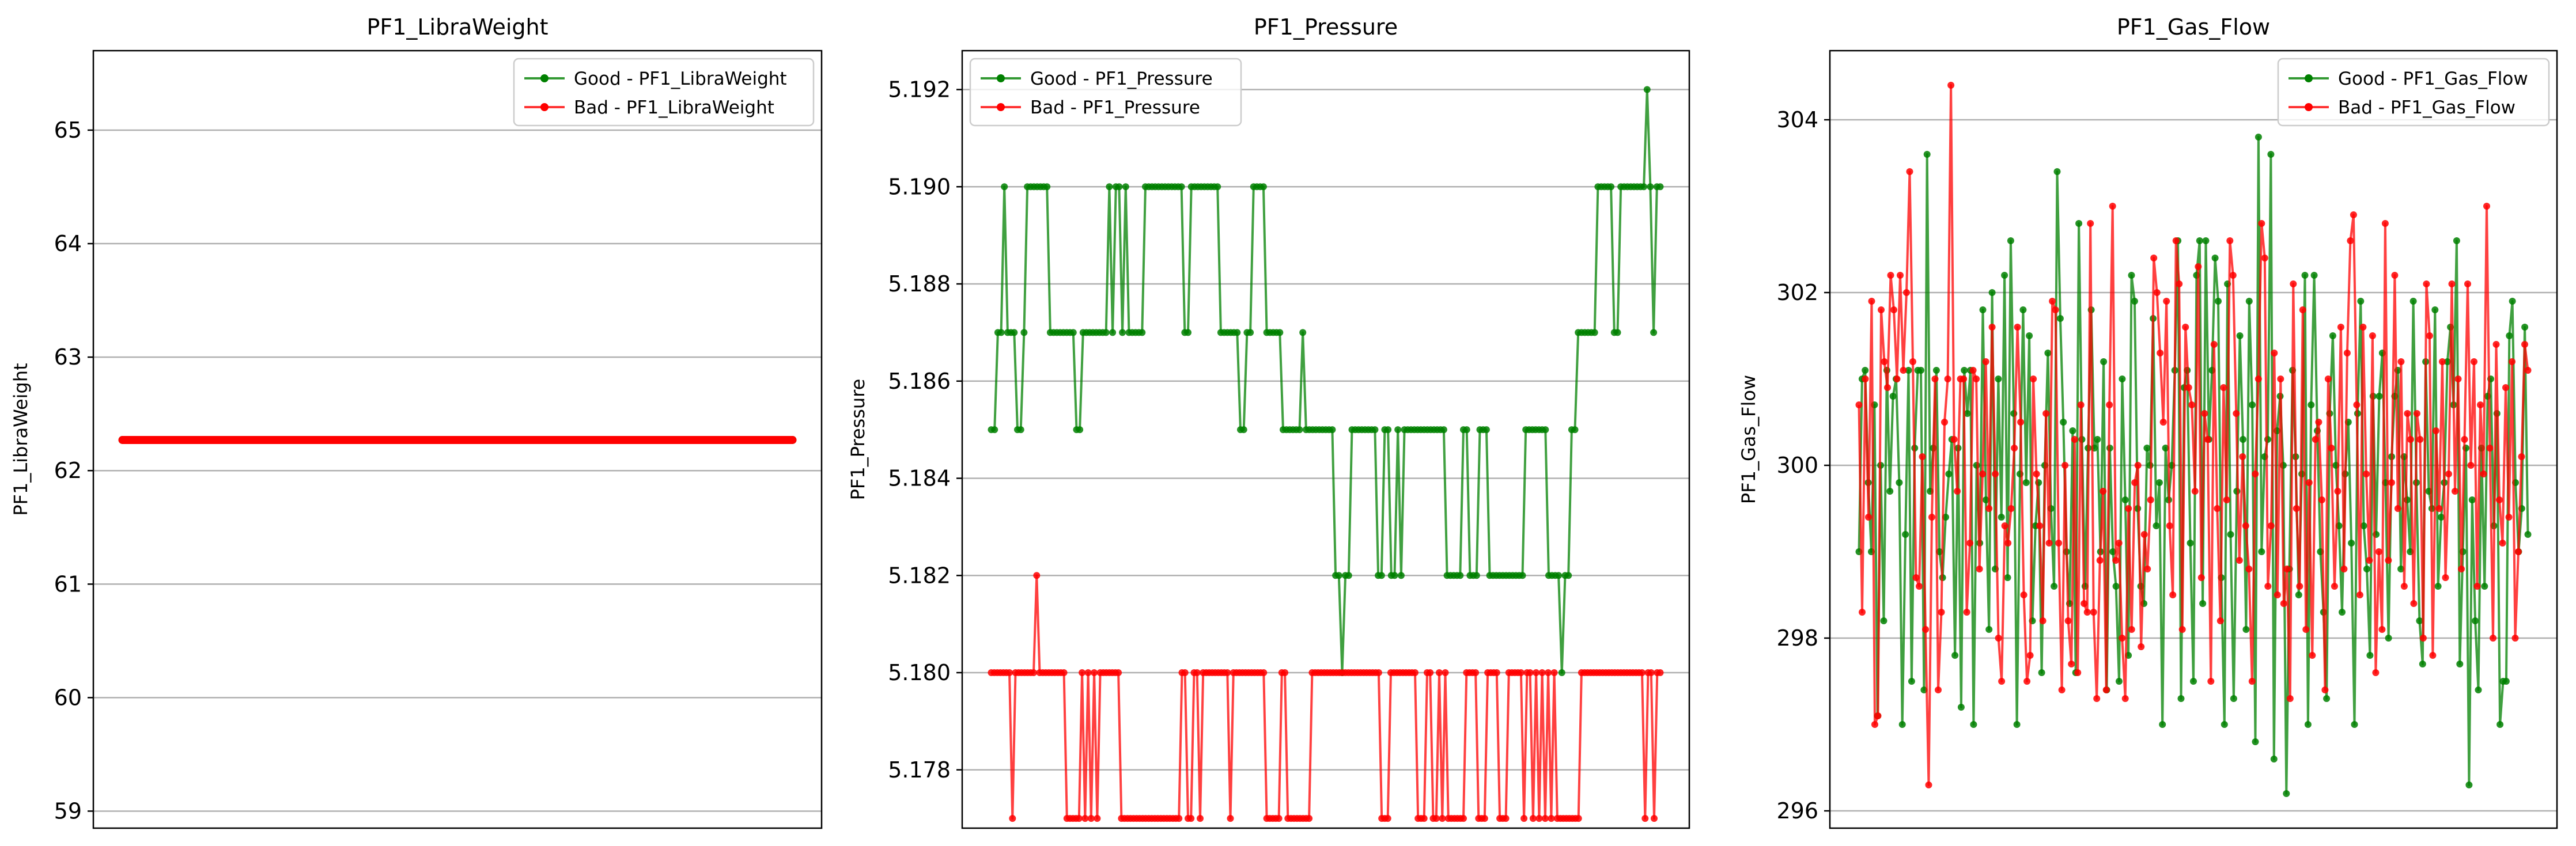  Describe the element at coordinates (1797, 119) in the screenshot. I see `y-tick-label: 304` at that location.